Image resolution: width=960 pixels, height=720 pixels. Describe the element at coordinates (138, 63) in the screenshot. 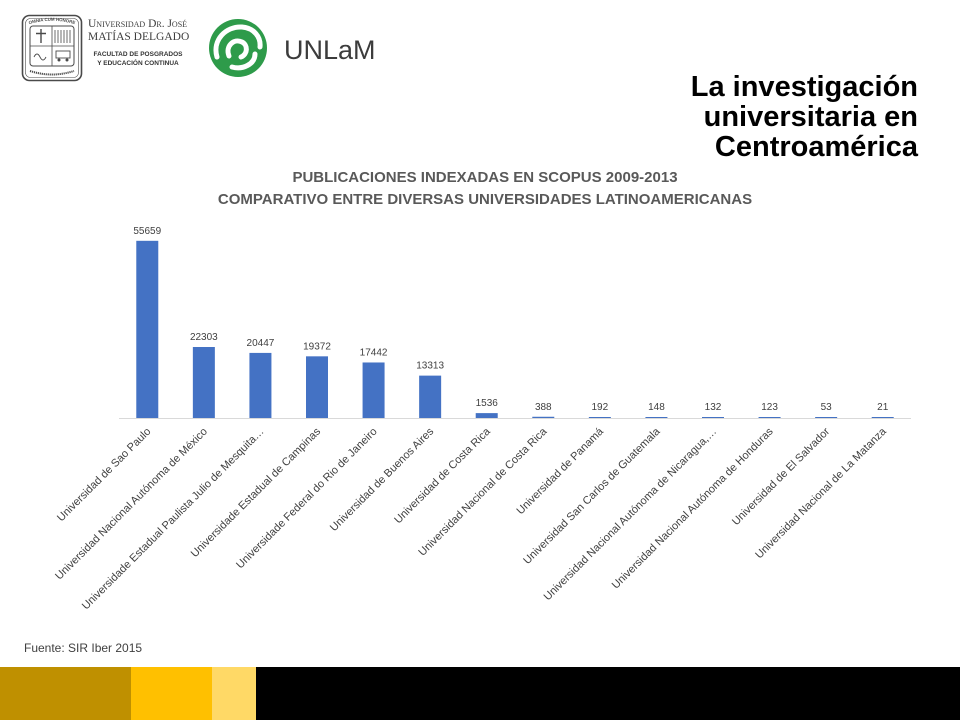

I see `faculty-line2: Y EDUCACIÓN CONTINUA` at that location.